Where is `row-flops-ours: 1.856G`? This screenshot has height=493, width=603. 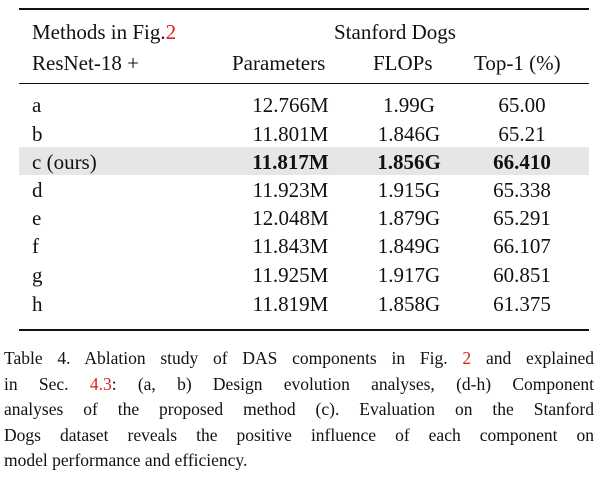 row-flops-ours: 1.856G is located at coordinates (409, 162).